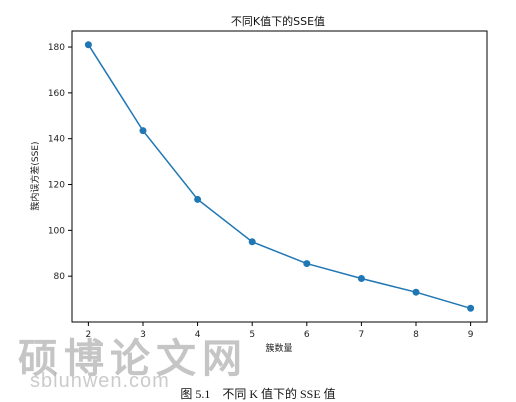 This screenshot has width=516, height=402. Describe the element at coordinates (89, 335) in the screenshot. I see `x-tick-label: 2` at that location.